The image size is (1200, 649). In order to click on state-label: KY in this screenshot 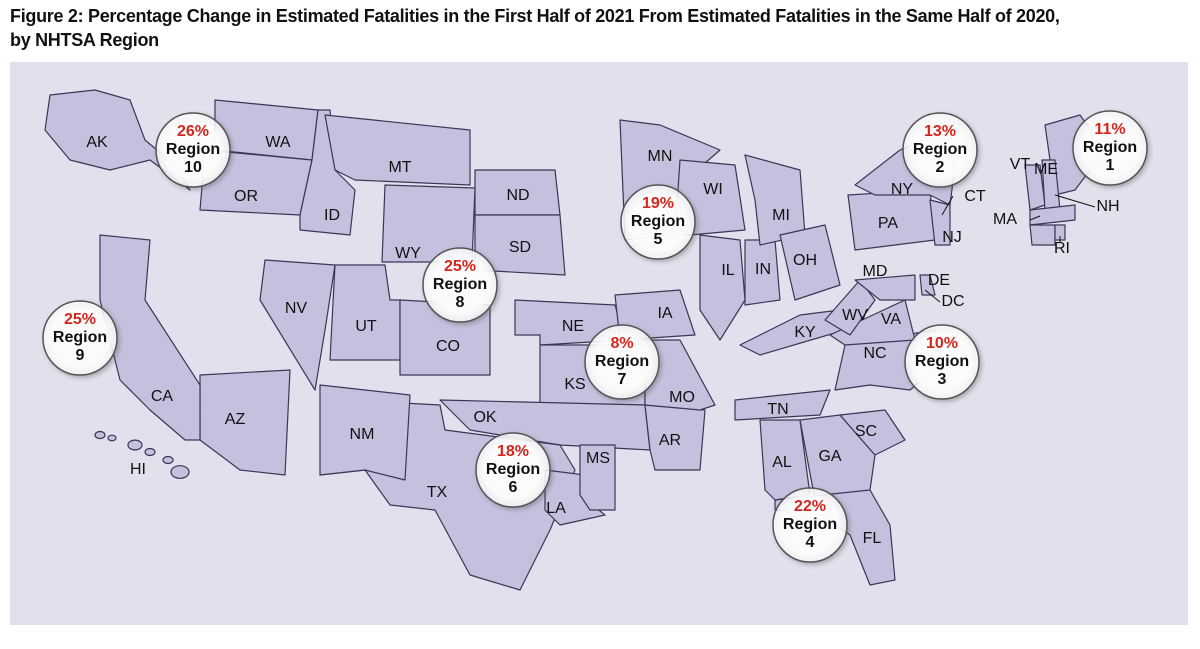, I will do `click(805, 332)`.